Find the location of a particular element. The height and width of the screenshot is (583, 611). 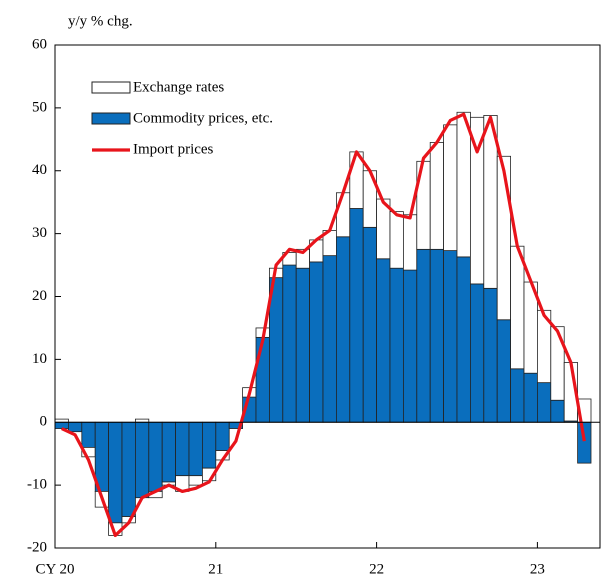

y-tick-label: 0 is located at coordinates (44, 422).